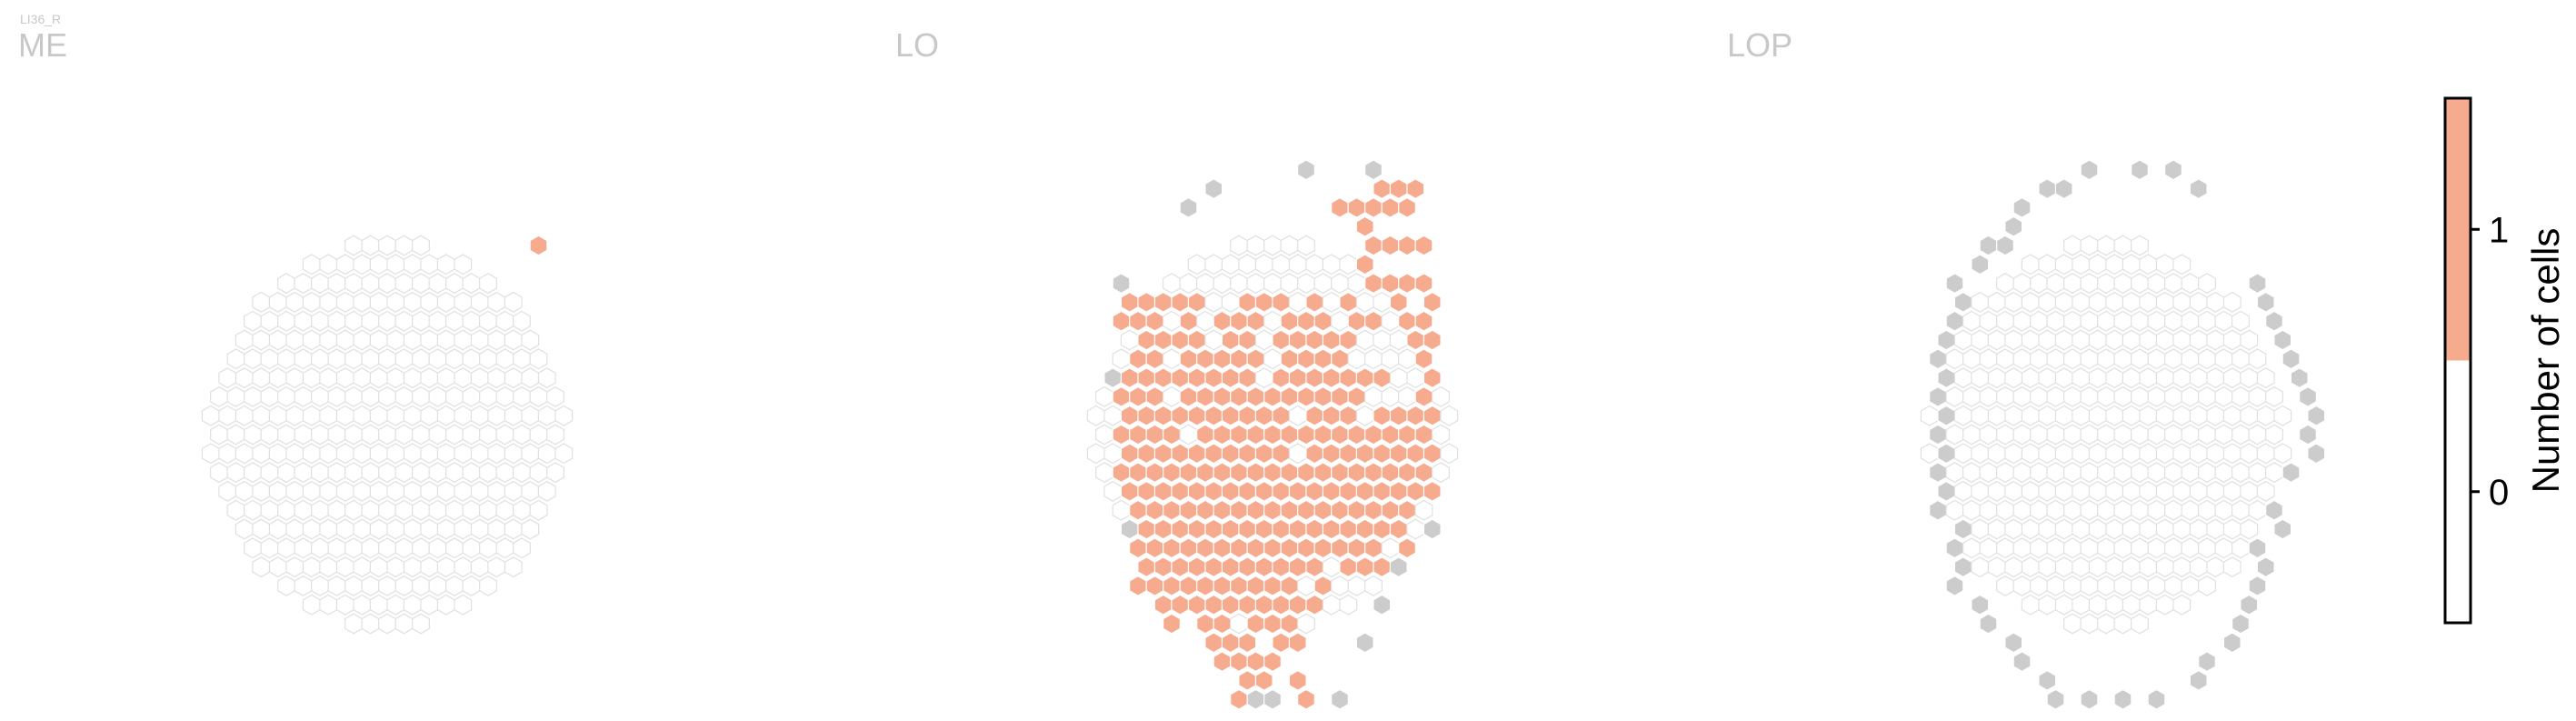  Describe the element at coordinates (42, 45) in the screenshot. I see `panel-title-me: ME` at that location.